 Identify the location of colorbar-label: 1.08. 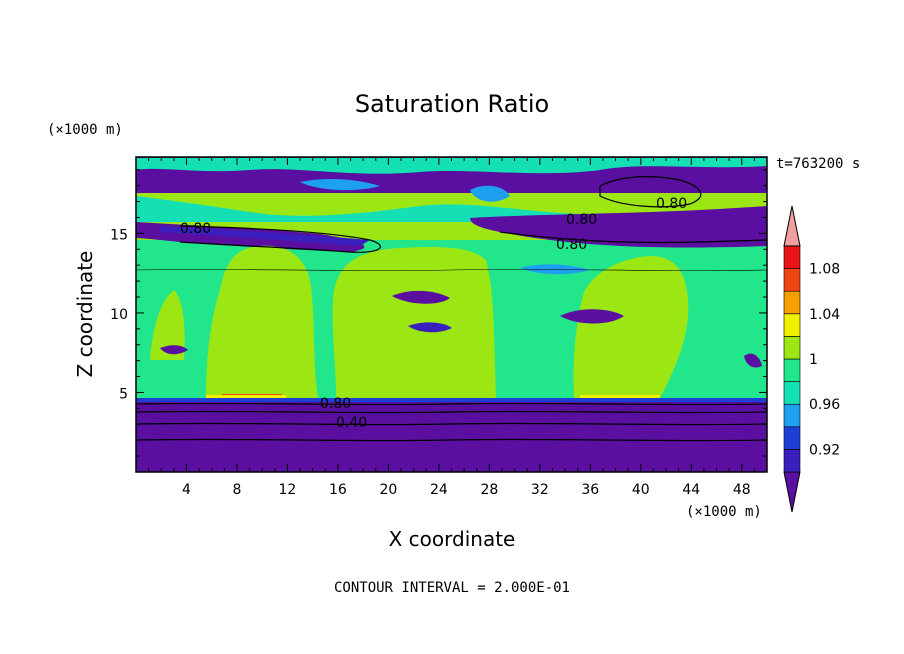
(824, 270).